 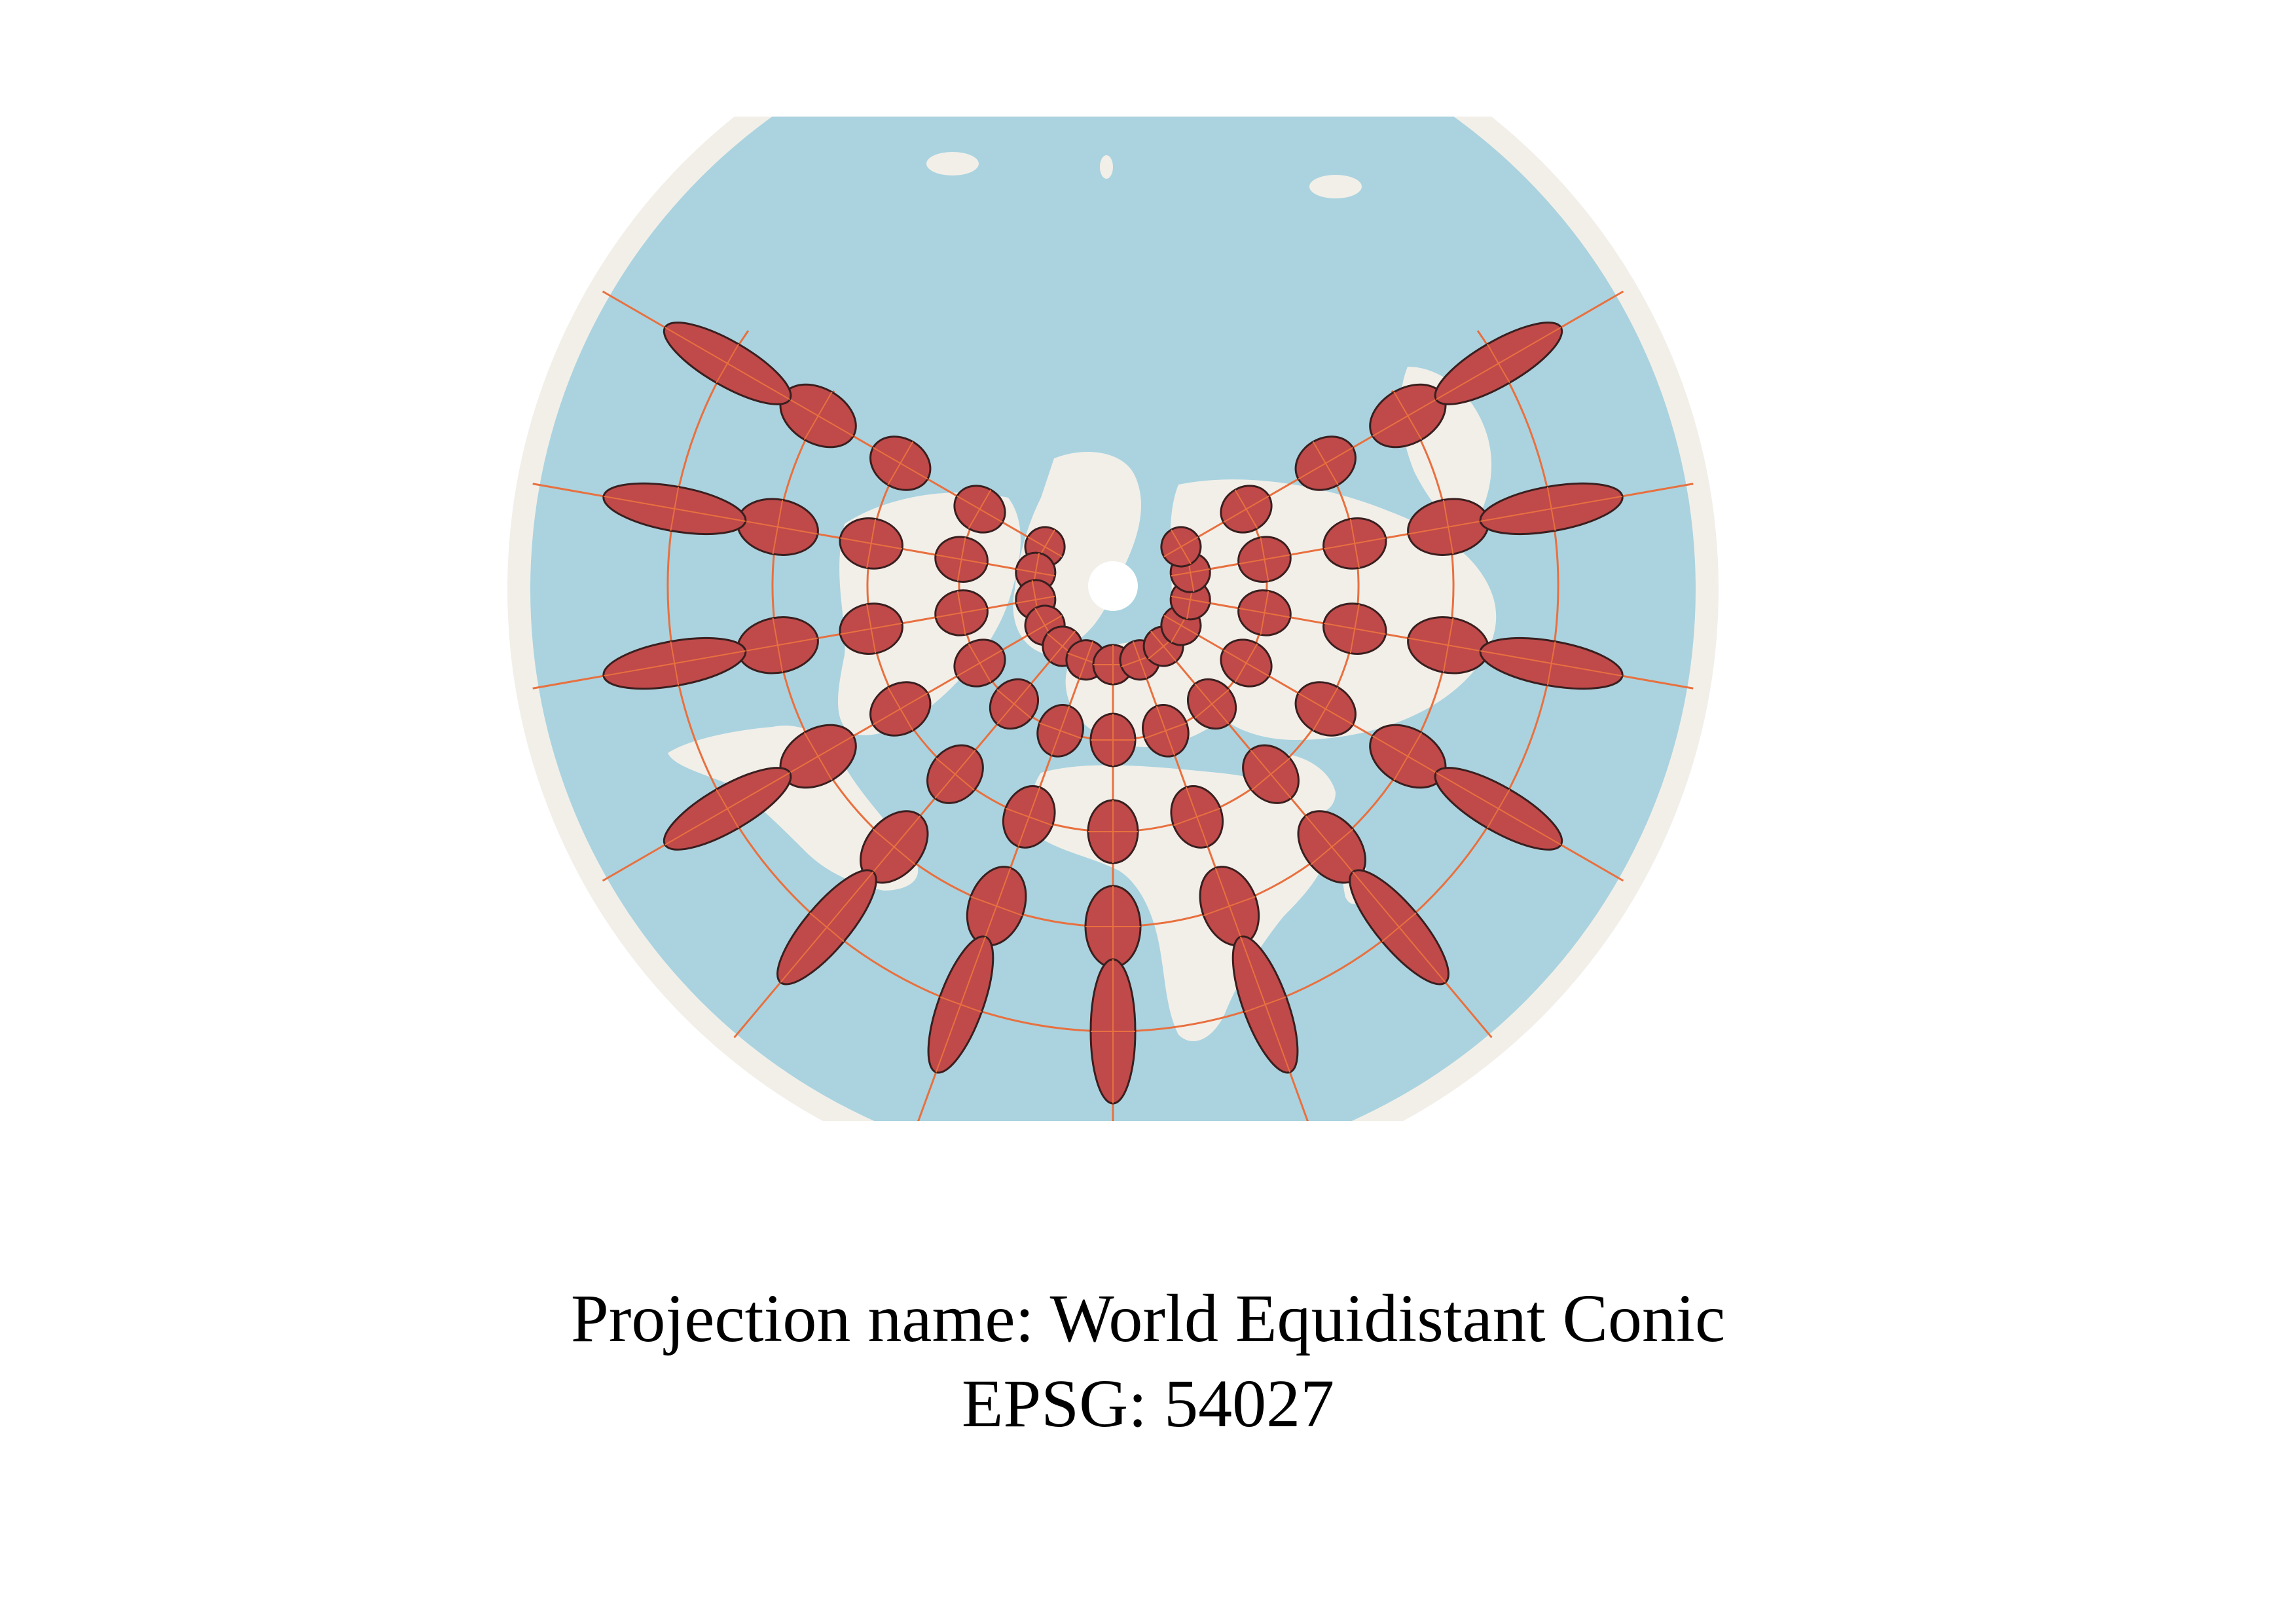 What do you see at coordinates (1148, 1403) in the screenshot?
I see `epsg-code-caption: EPSG: 54027` at bounding box center [1148, 1403].